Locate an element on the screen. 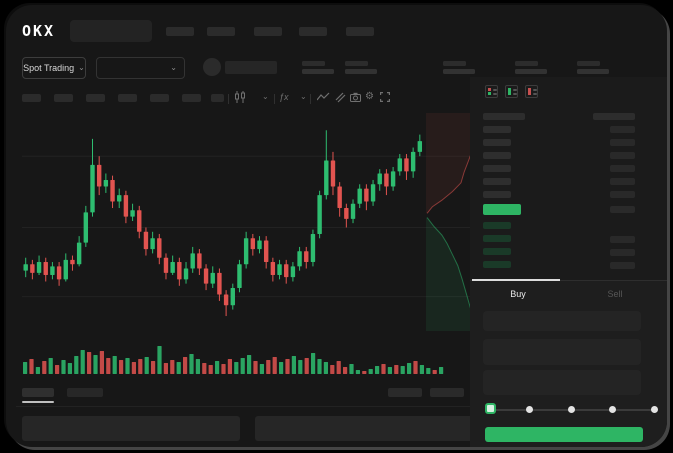 Image resolution: width=673 pixels, height=453 pixels. line-chart-icon is located at coordinates (323, 97).